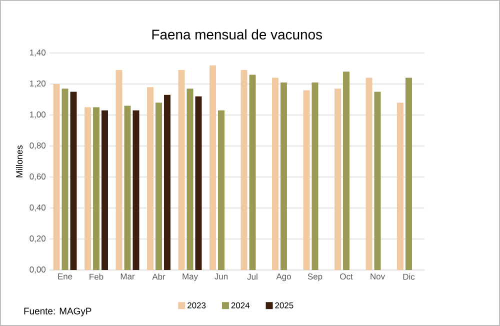  I want to click on y-tick-label: 1,20, so click(38, 84).